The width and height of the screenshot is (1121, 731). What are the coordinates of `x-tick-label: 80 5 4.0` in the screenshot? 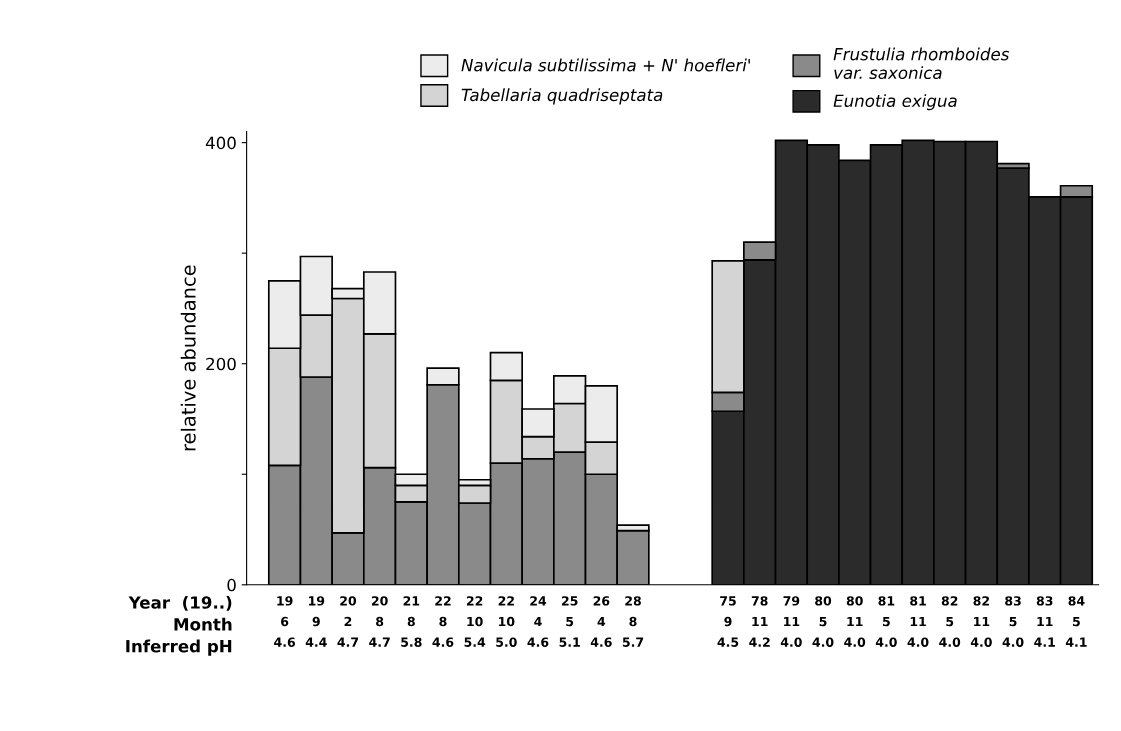 It's located at (823, 621).